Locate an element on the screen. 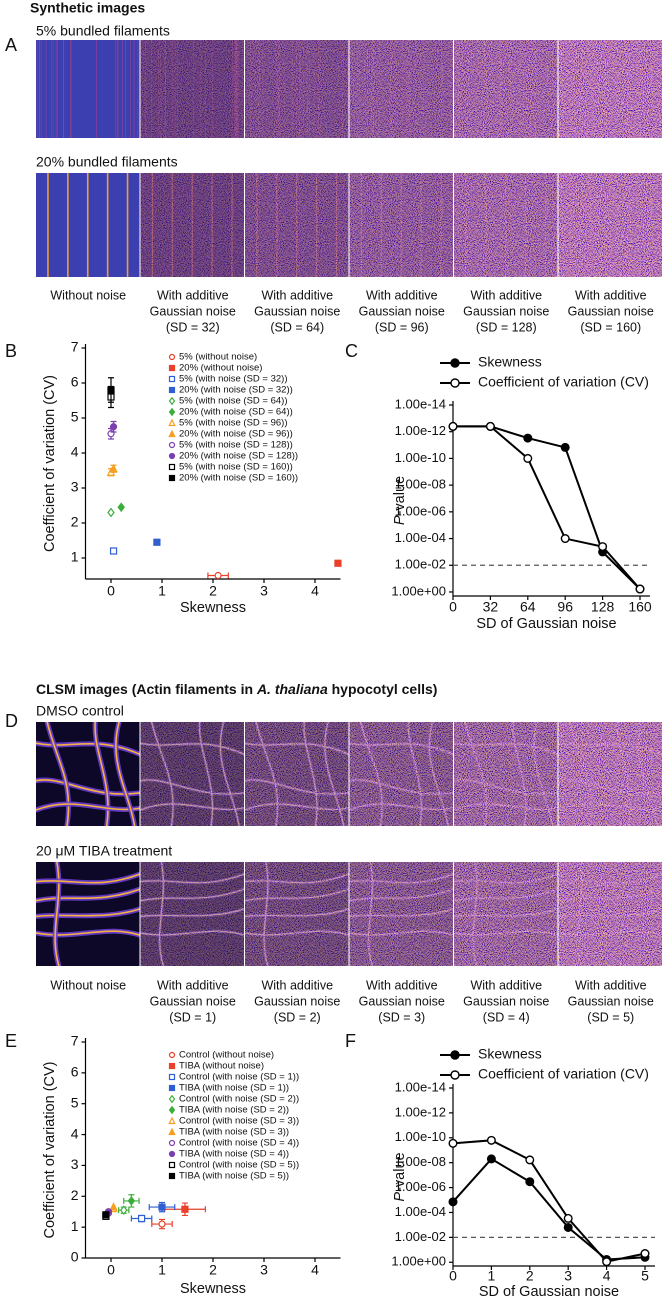 The image size is (667, 1300). y-tick-label: 5 is located at coordinates (75, 1102).